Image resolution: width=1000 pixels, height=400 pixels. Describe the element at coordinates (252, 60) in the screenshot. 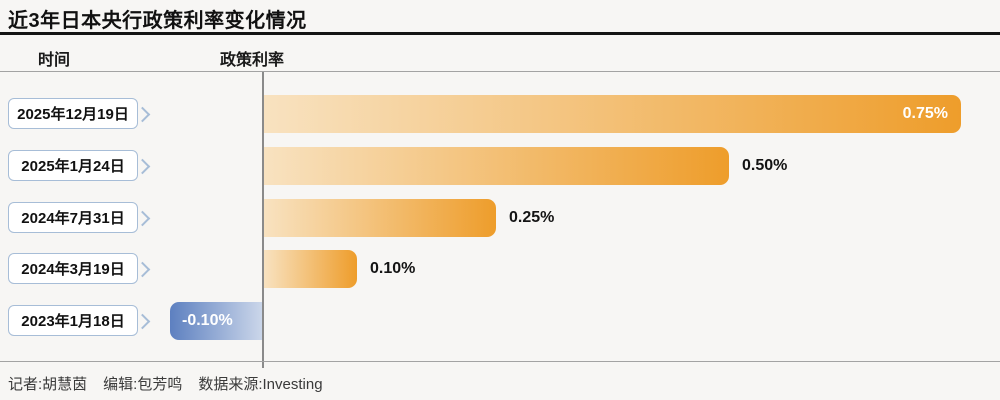

I see `column-header-rate: 政策利率` at that location.